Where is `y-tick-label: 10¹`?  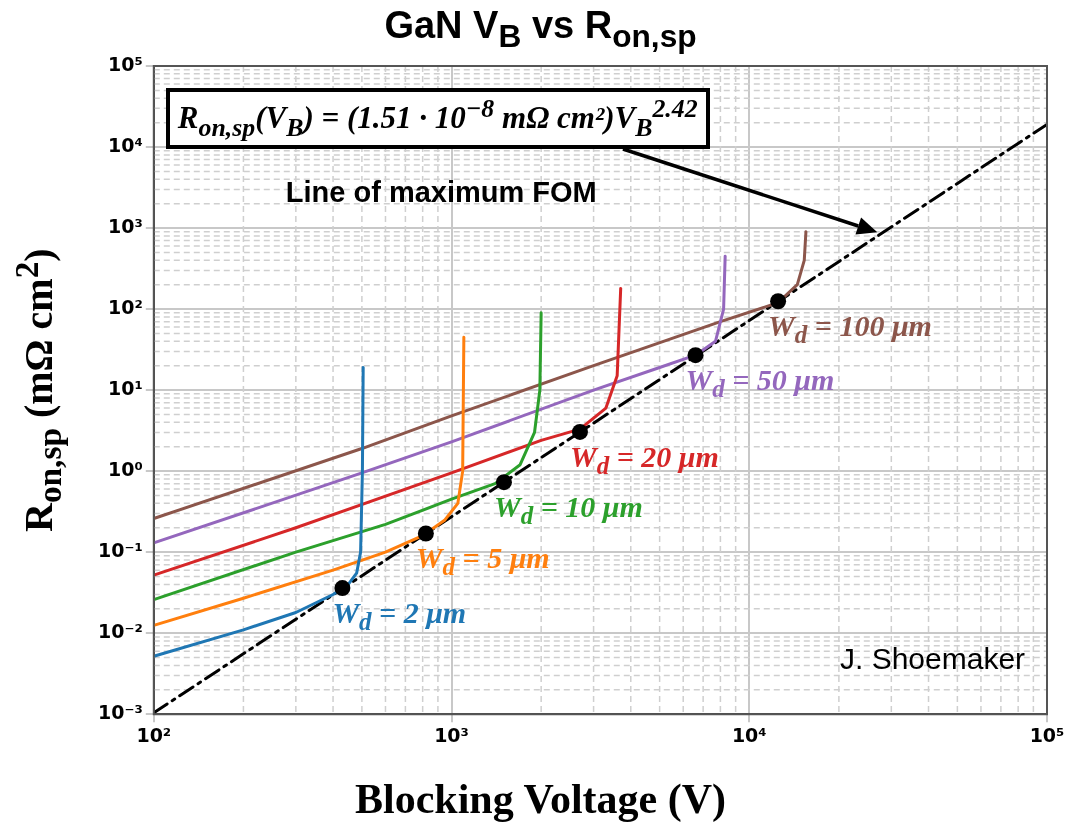
y-tick-label: 10¹ is located at coordinates (125, 388).